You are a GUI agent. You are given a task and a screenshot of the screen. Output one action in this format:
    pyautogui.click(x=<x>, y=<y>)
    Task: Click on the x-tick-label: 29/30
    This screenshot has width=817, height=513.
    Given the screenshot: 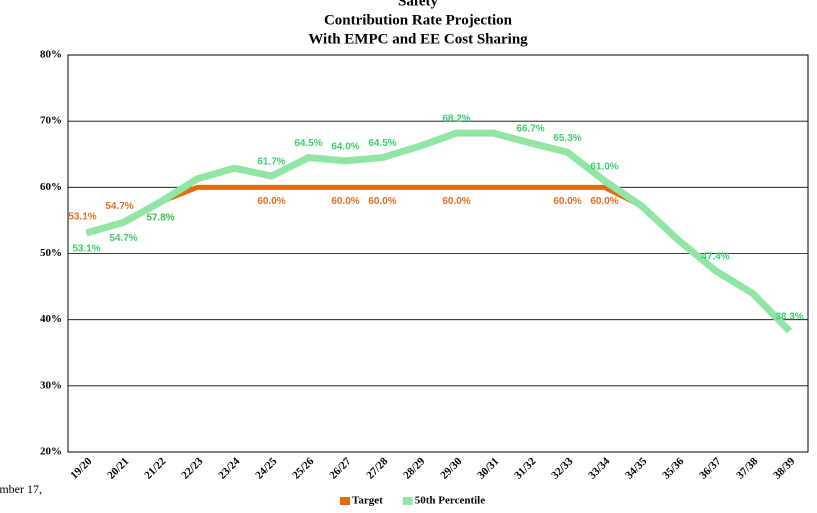 What is the action you would take?
    pyautogui.click(x=451, y=468)
    